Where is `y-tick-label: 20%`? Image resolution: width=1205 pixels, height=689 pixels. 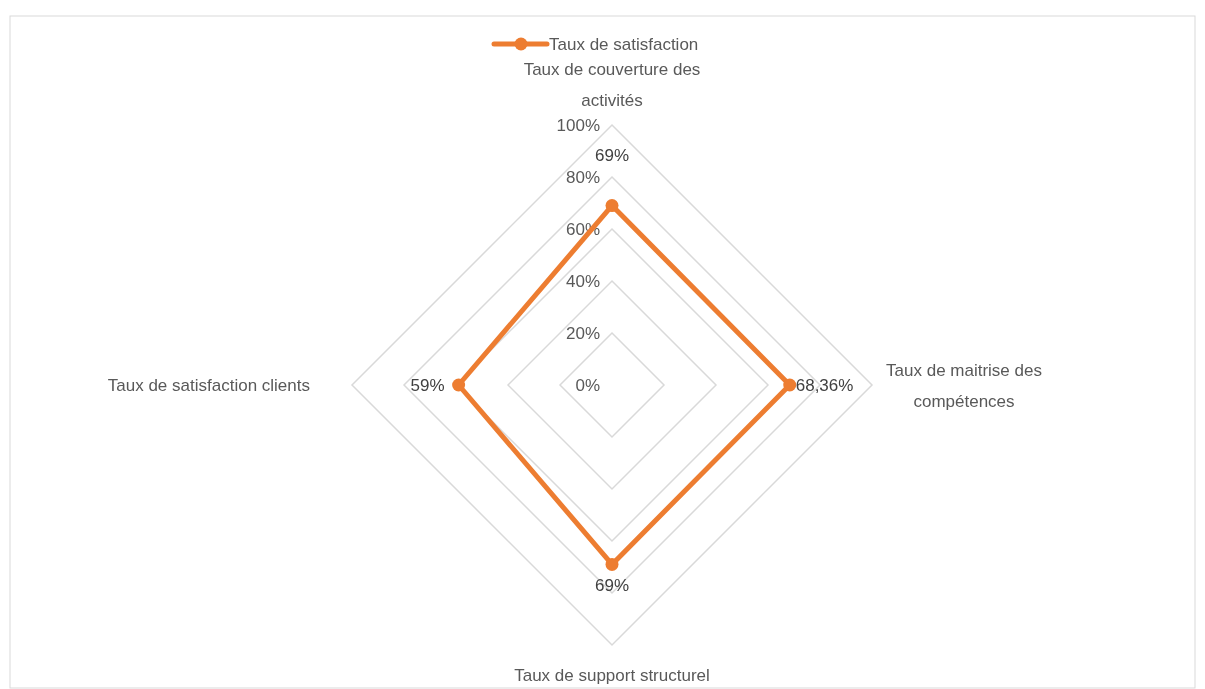 y-tick-label: 20% is located at coordinates (582, 333).